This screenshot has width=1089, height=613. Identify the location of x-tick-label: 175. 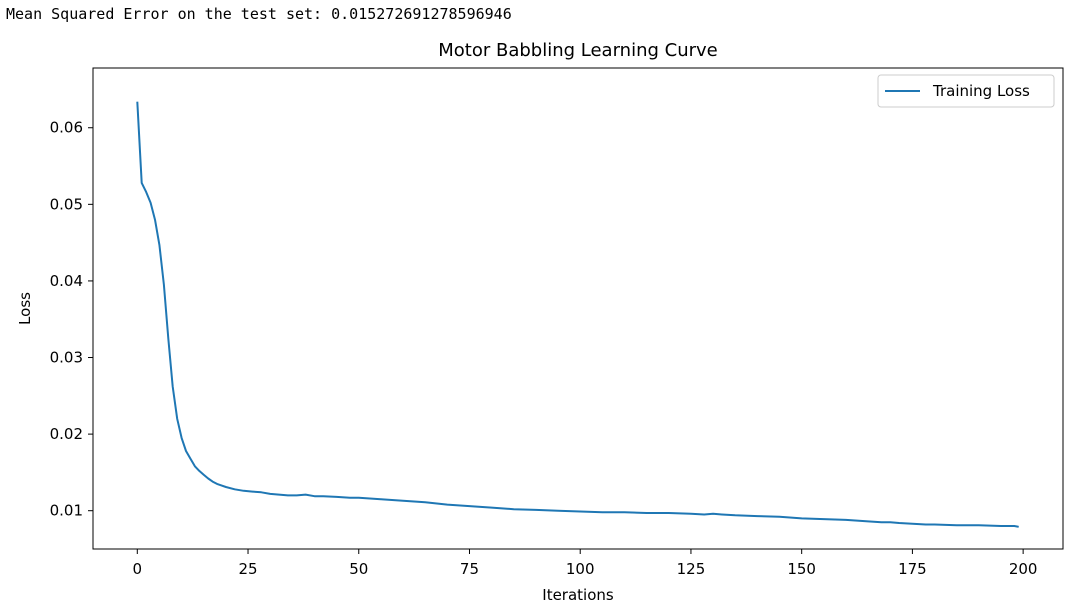
(912, 569).